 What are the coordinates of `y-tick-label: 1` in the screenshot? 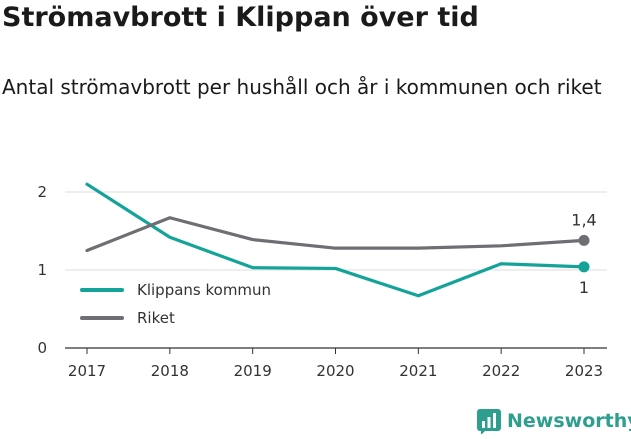 It's located at (42, 270).